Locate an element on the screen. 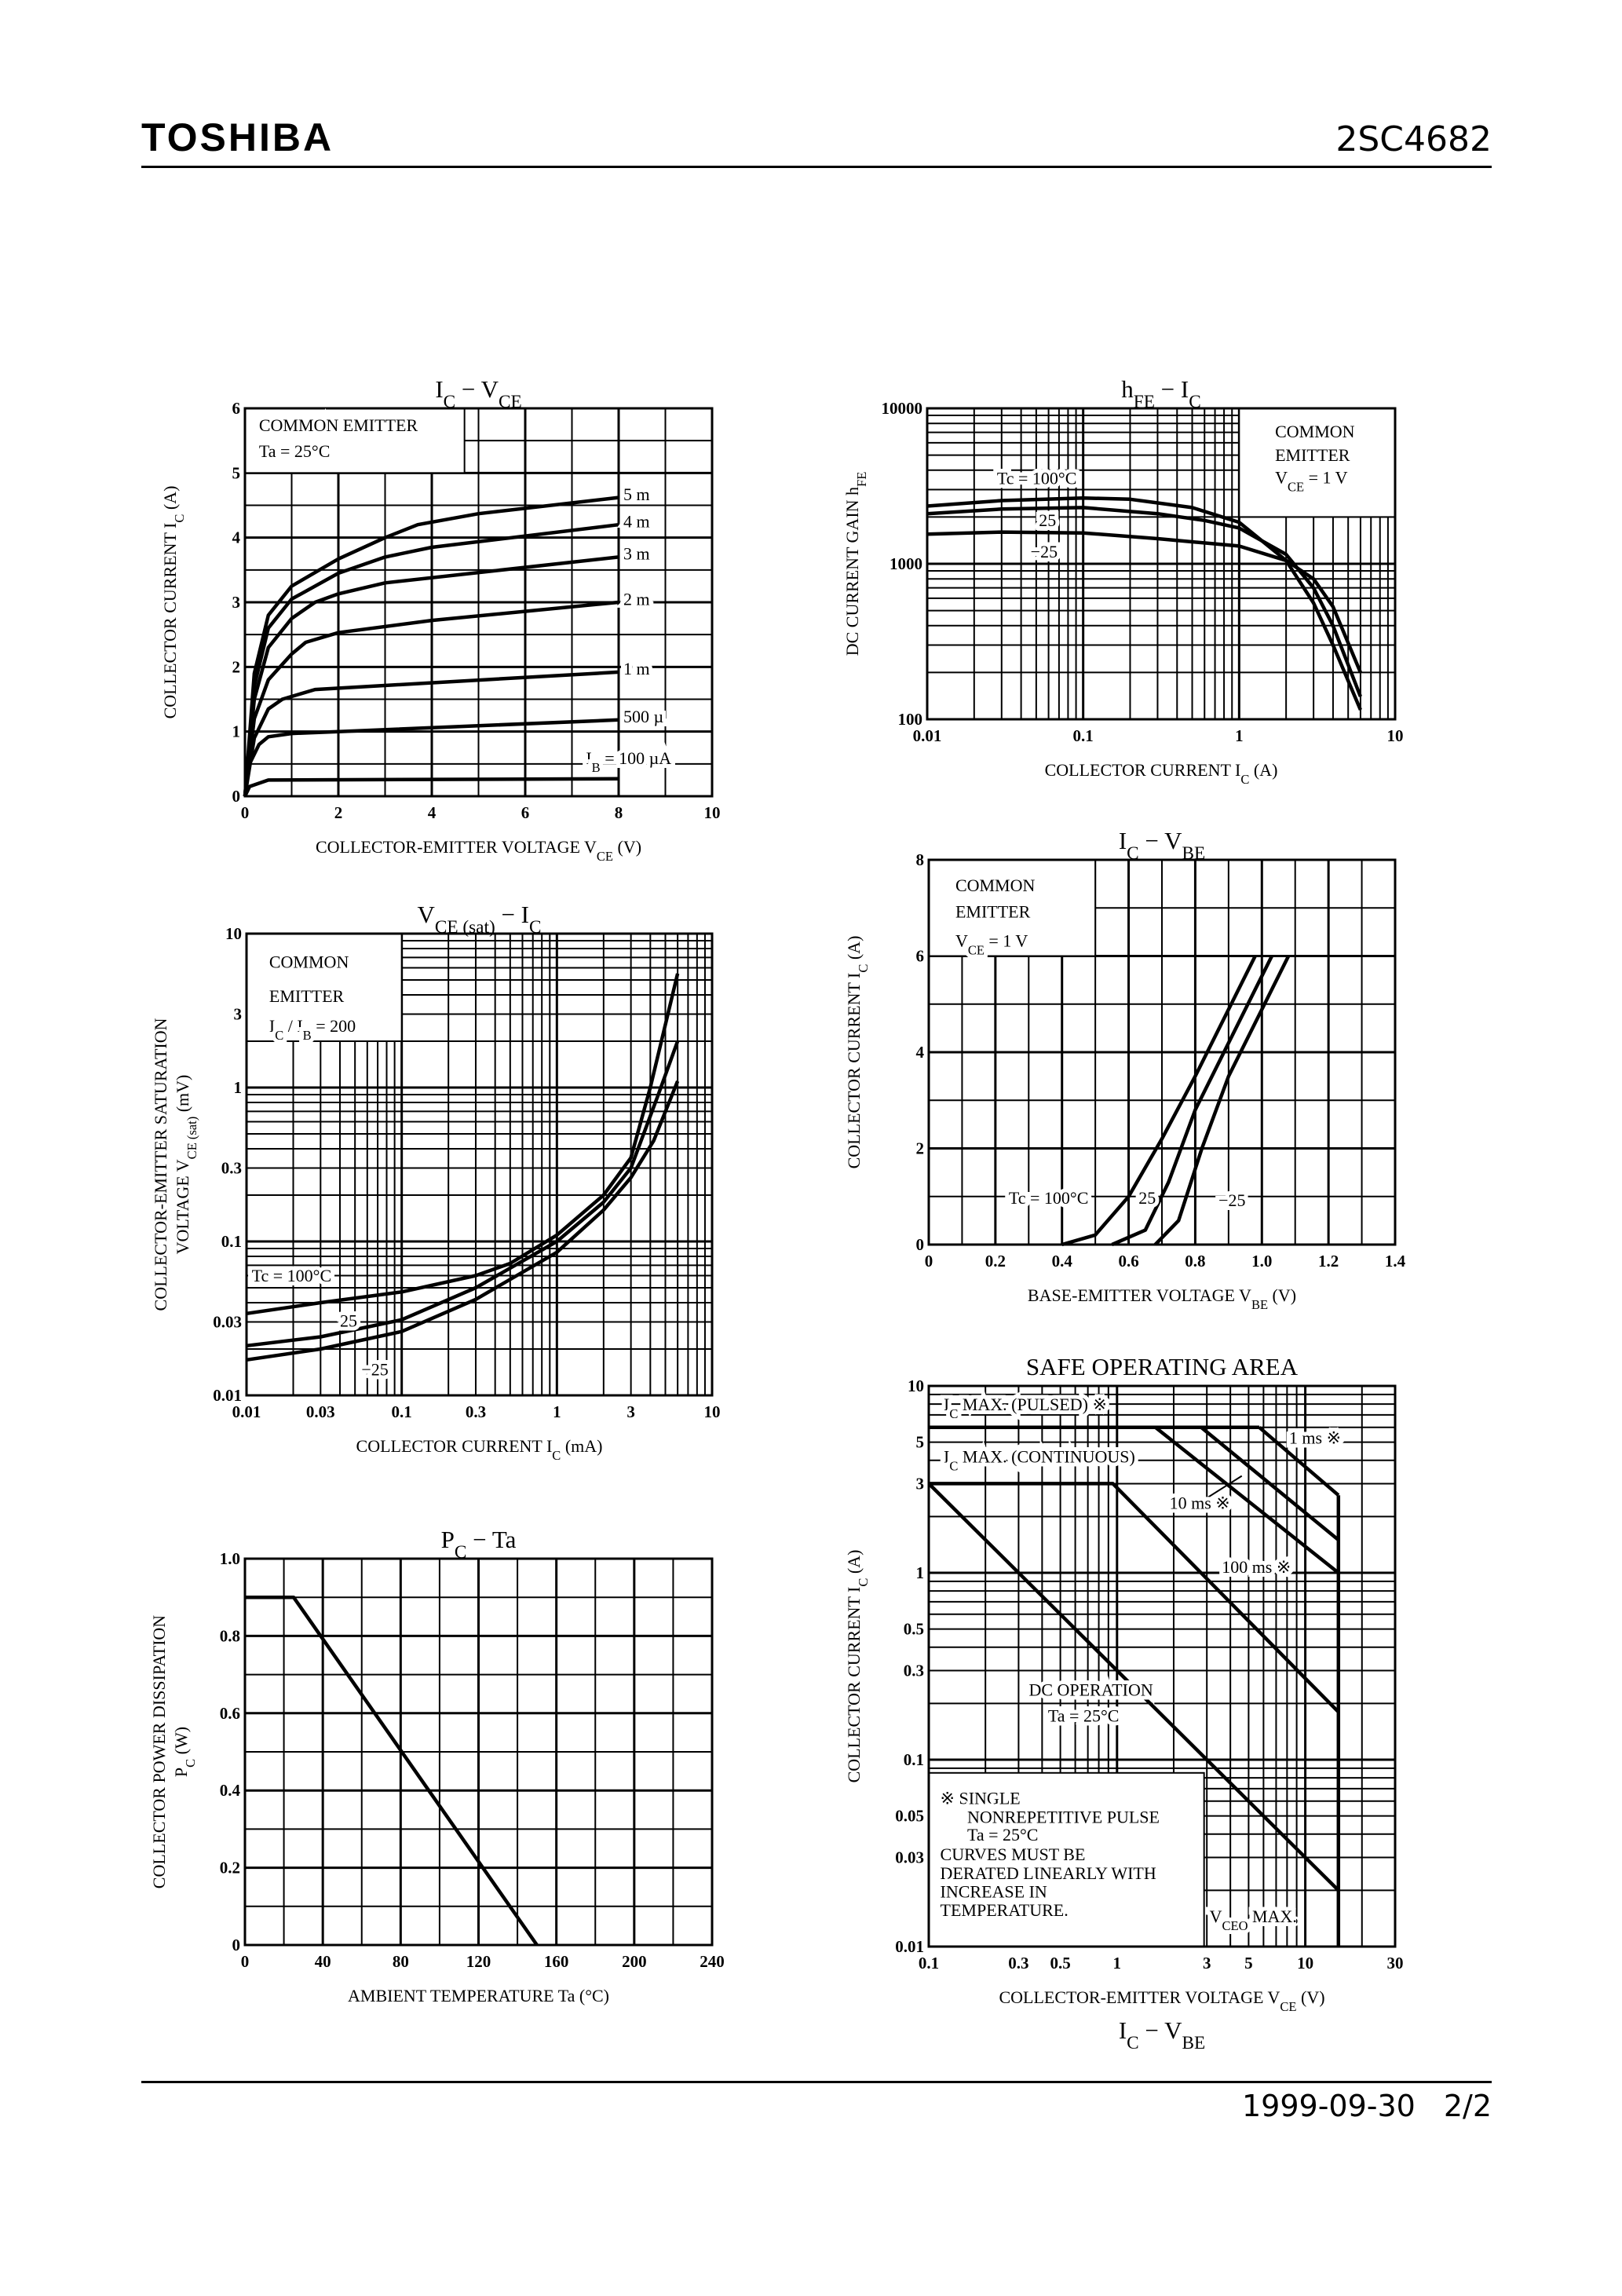 The height and width of the screenshot is (2296, 1622). x-axis-label: BASE-EMITTER VOLTAGE VBE (V) is located at coordinates (1162, 1298).